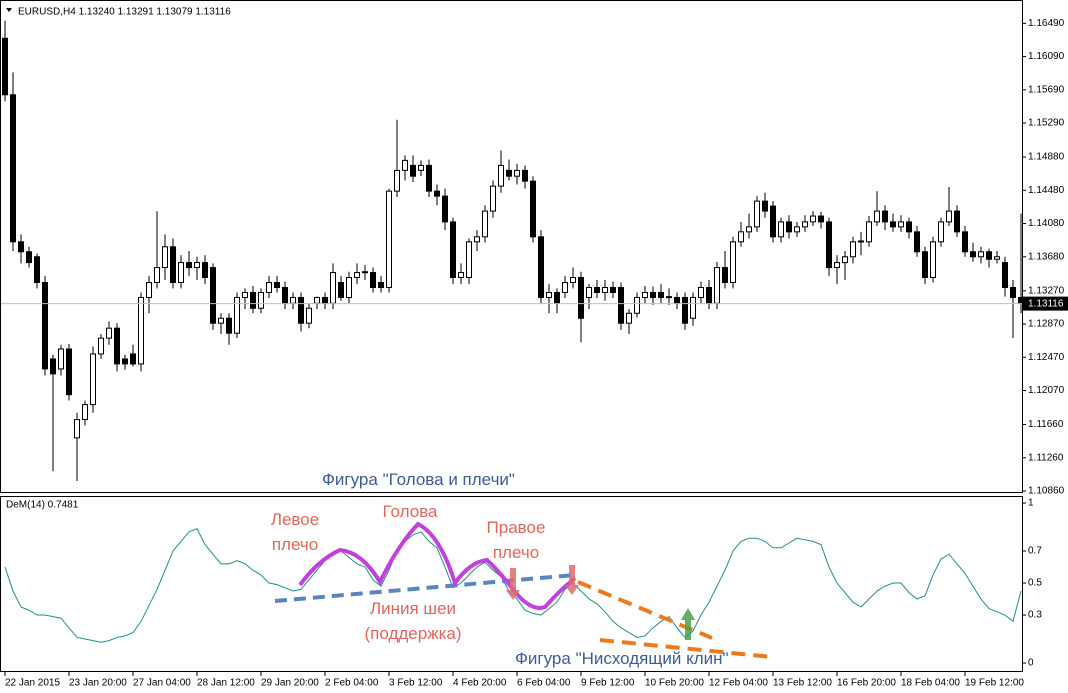 Image resolution: width=1068 pixels, height=693 pixels. I want to click on annotation: Фигура "Голова и плечи", so click(418, 479).